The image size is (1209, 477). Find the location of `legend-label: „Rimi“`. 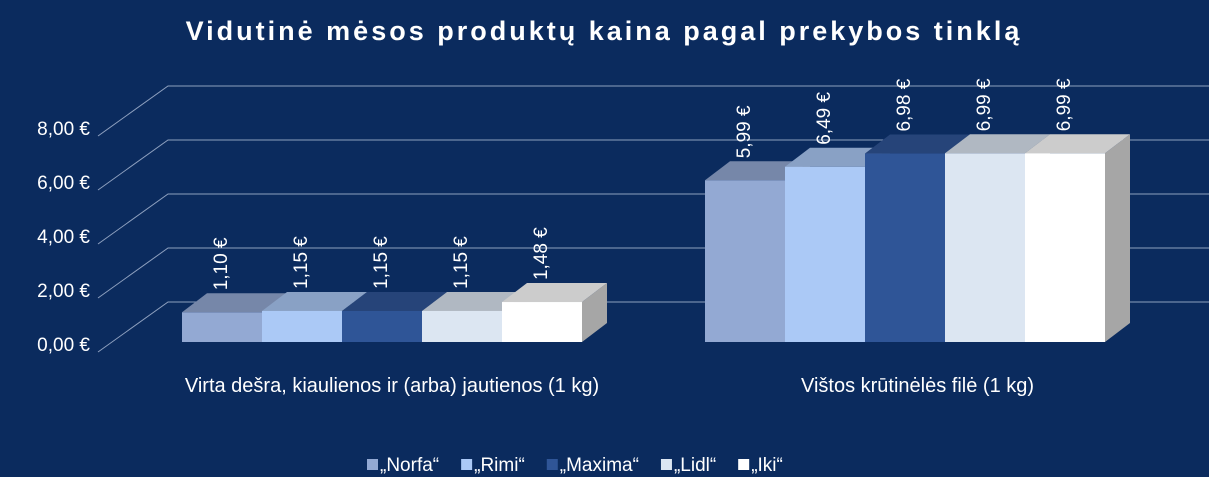

legend-label: „Rimi“ is located at coordinates (499, 465).